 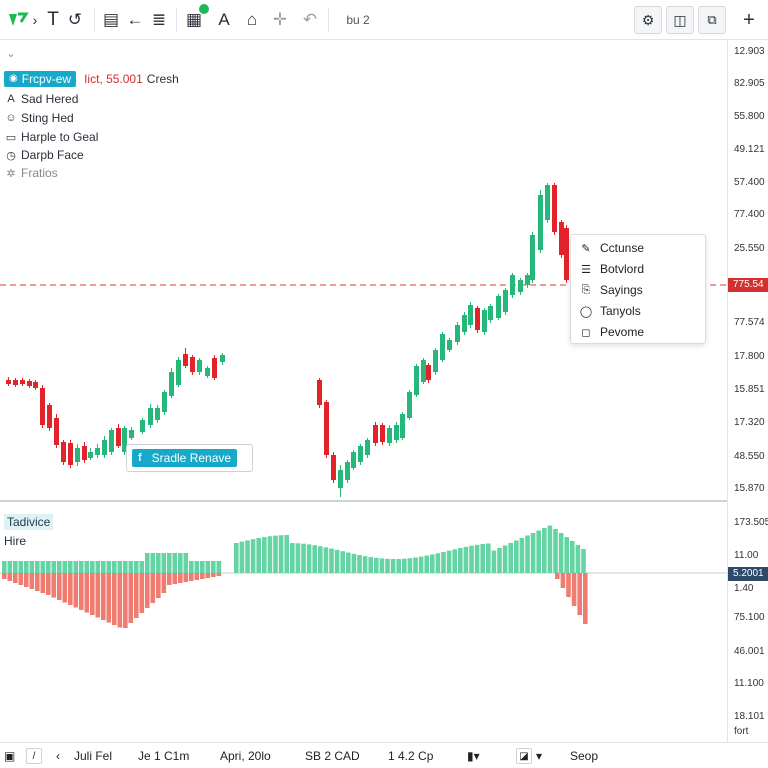 I want to click on timeline-label: Apri, 20lo, so click(x=245, y=756).